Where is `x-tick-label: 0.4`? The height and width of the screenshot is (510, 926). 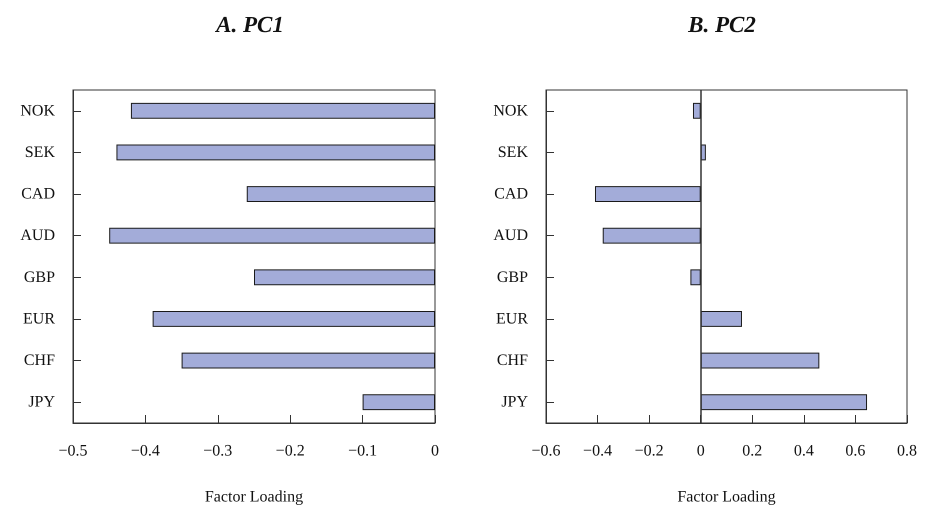
x-tick-label: 0.4 is located at coordinates (804, 451).